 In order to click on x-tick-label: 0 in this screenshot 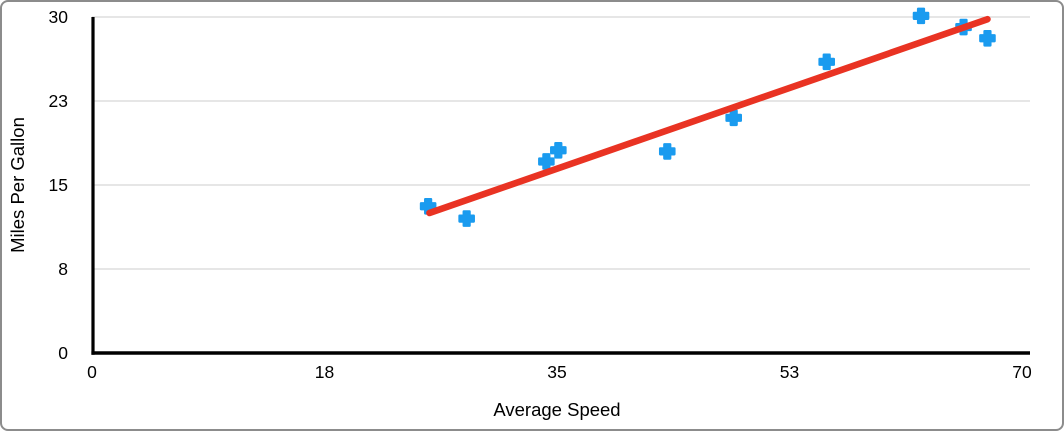, I will do `click(92, 372)`.